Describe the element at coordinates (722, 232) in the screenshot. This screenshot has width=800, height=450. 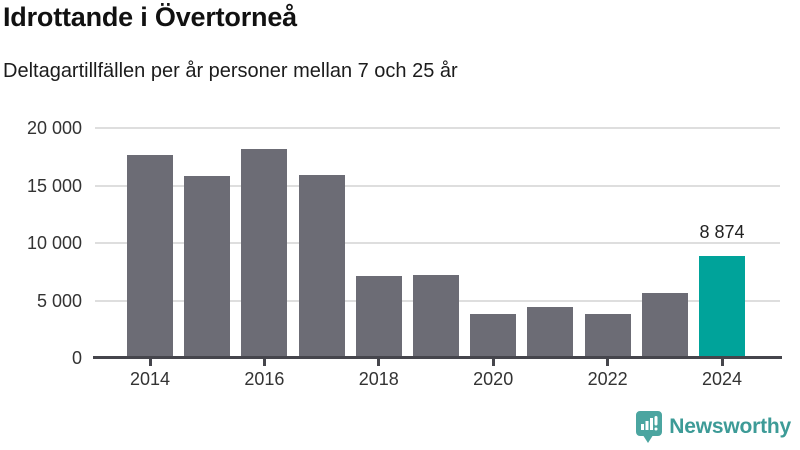
I see `bar-value-label: 8 874` at that location.